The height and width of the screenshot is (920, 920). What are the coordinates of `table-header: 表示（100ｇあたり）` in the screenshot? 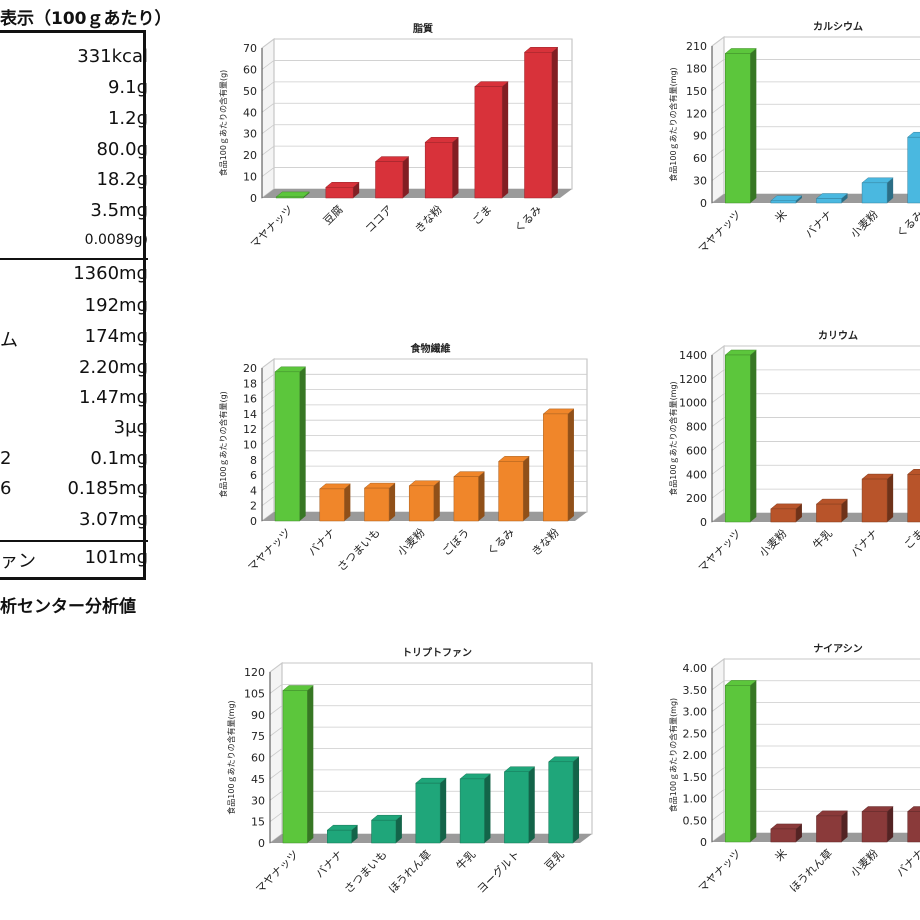 It's located at (86, 19).